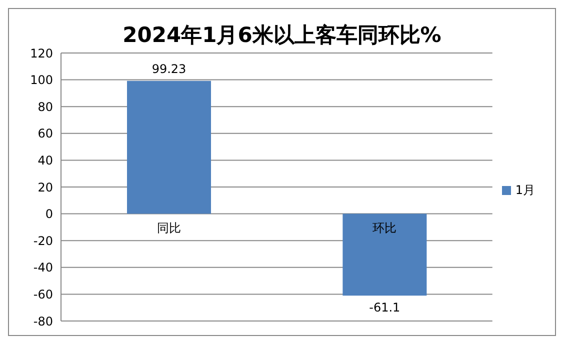 The image size is (564, 346). What do you see at coordinates (43, 267) in the screenshot?
I see `y-tick-label: -40` at bounding box center [43, 267].